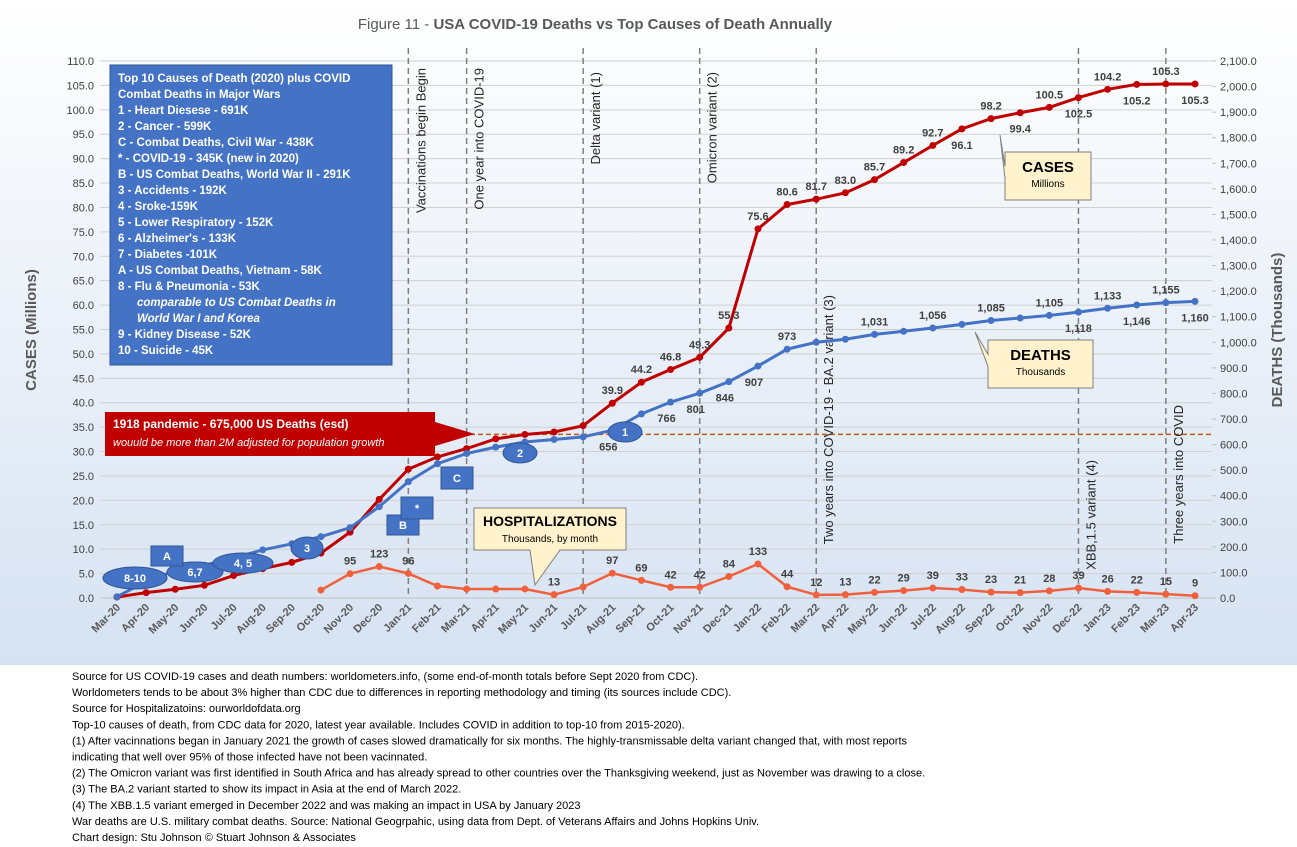 This screenshot has height=847, width=1297. What do you see at coordinates (641, 568) in the screenshot?
I see `data-label: 69` at bounding box center [641, 568].